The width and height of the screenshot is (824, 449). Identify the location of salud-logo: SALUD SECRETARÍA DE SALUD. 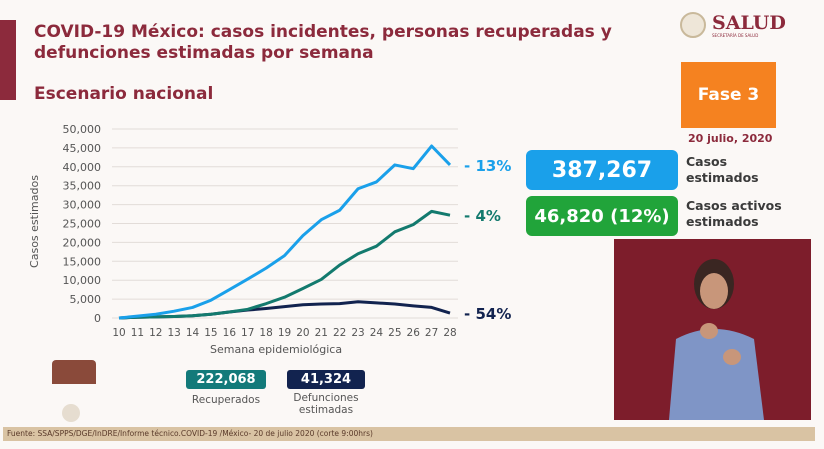
(733, 25).